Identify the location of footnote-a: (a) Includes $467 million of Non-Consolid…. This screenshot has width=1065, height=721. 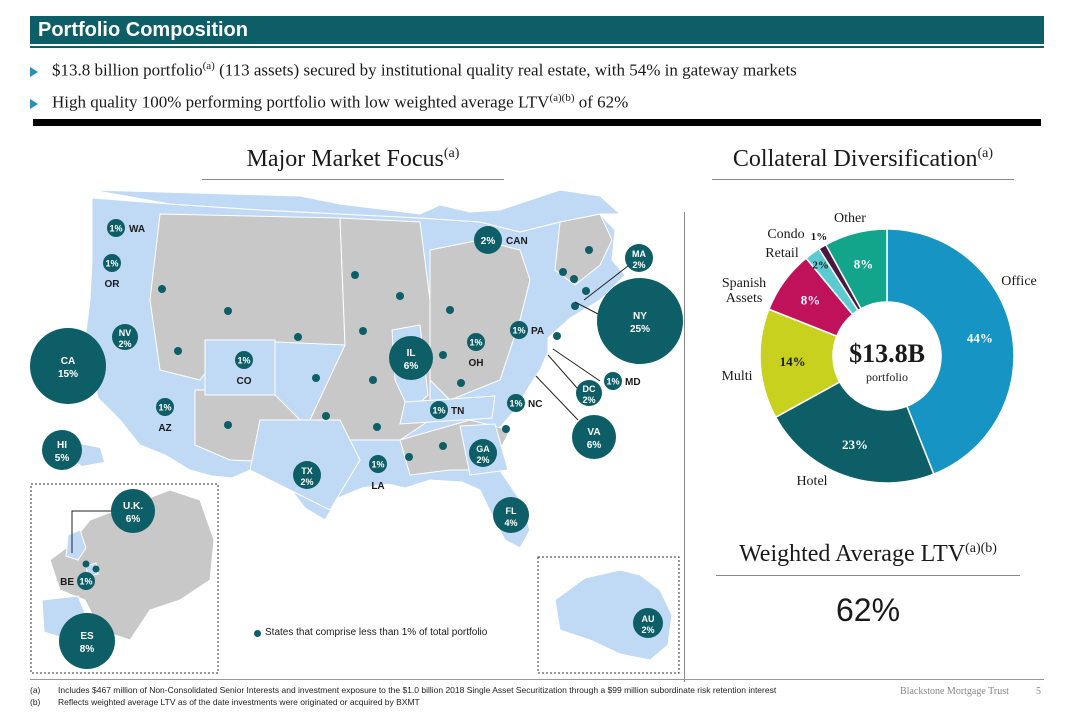
(403, 690).